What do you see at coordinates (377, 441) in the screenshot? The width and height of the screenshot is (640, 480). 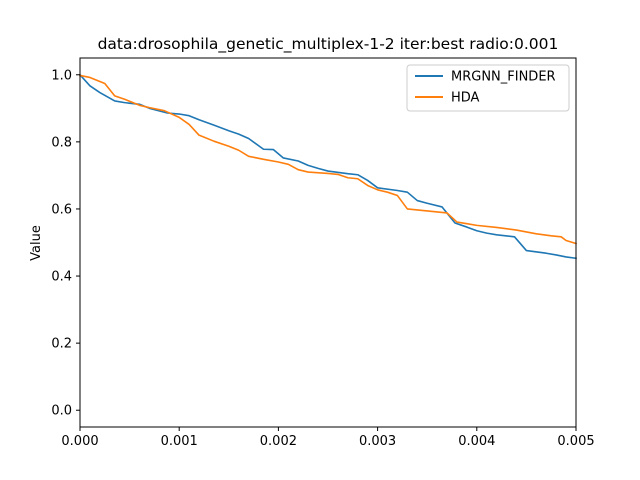 I see `x-tick-label: 0.003` at bounding box center [377, 441].